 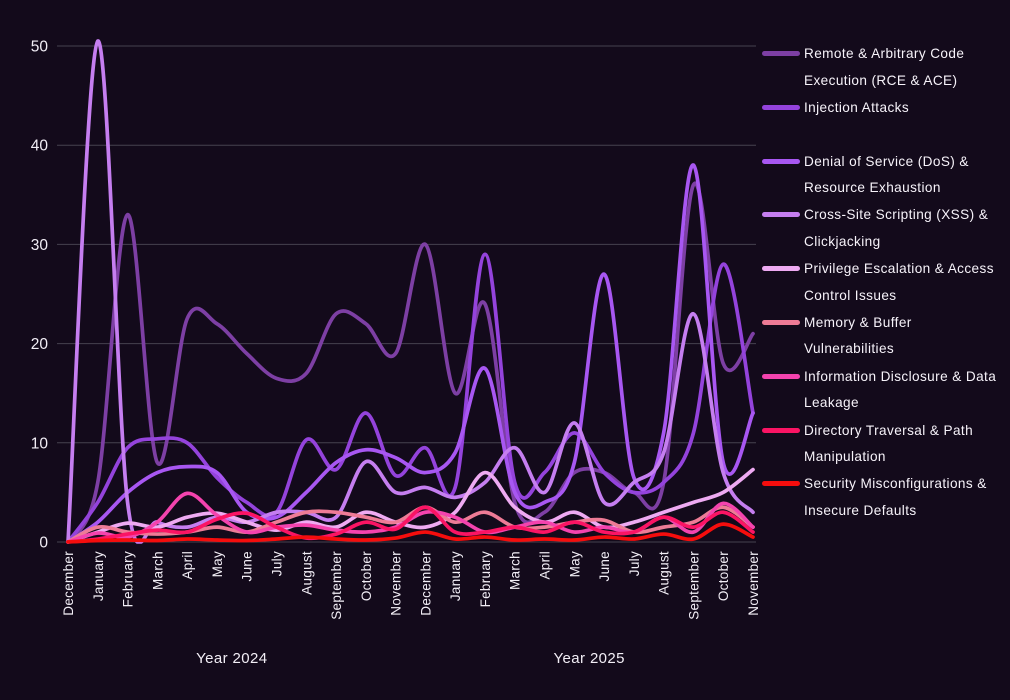 I want to click on x-tick-label-21: September, so click(x=693, y=585).